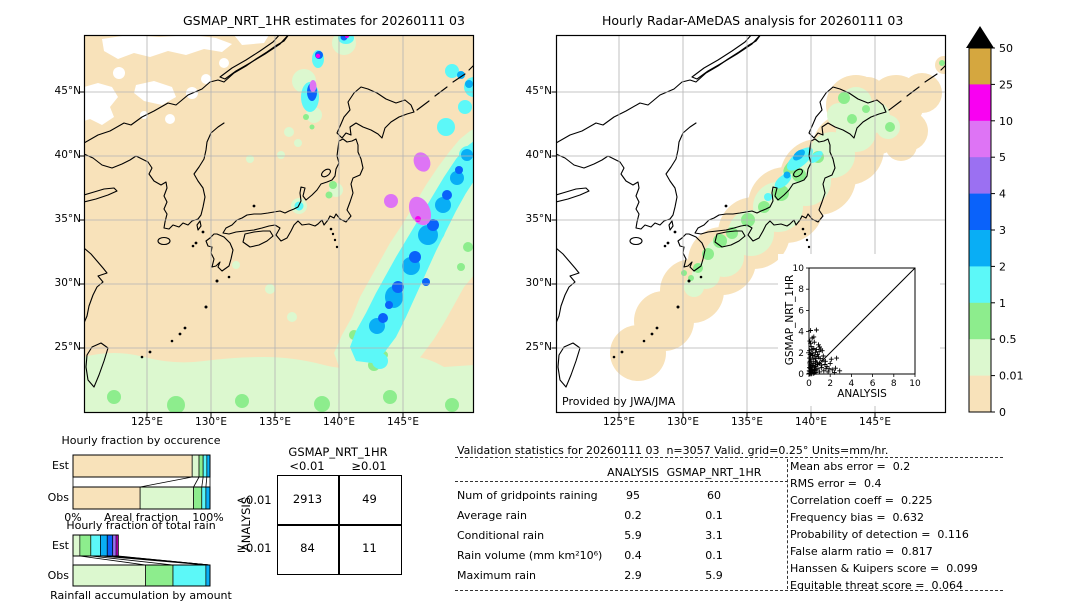 The image size is (1080, 612). Describe the element at coordinates (799, 269) in the screenshot. I see `inset-y-tick-label: 10` at that location.